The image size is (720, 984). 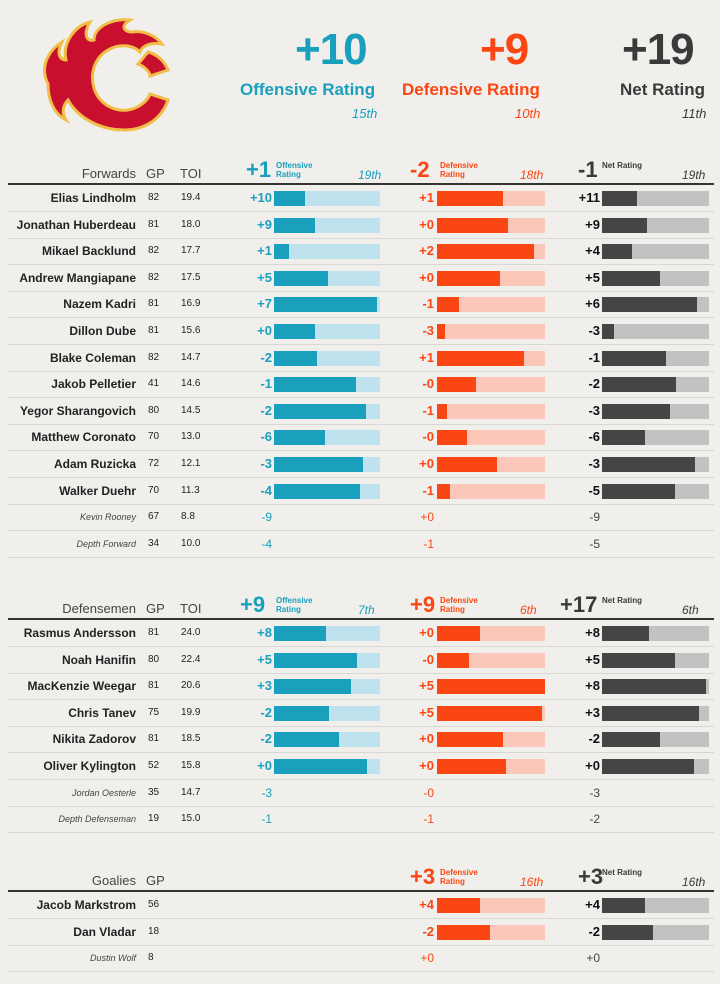 What do you see at coordinates (94, 739) in the screenshot?
I see `player-name: Nikita Zadorov` at bounding box center [94, 739].